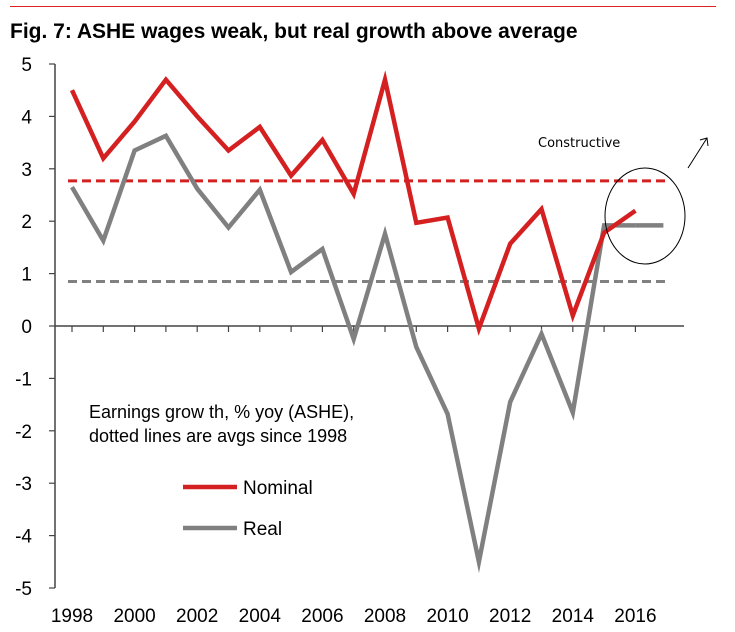 Image resolution: width=735 pixels, height=632 pixels. I want to click on arrow-head, so click(704, 142).